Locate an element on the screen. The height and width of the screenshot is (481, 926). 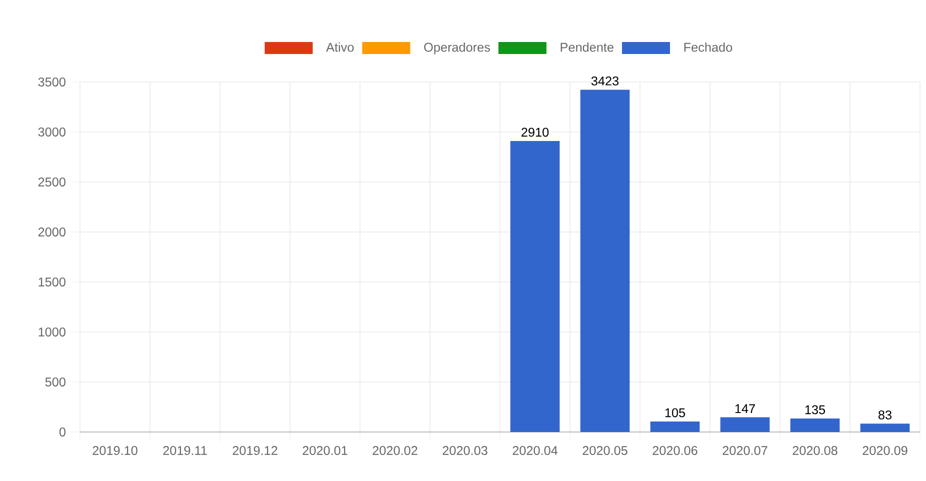
y-tick-label: 3500 is located at coordinates (52, 82).